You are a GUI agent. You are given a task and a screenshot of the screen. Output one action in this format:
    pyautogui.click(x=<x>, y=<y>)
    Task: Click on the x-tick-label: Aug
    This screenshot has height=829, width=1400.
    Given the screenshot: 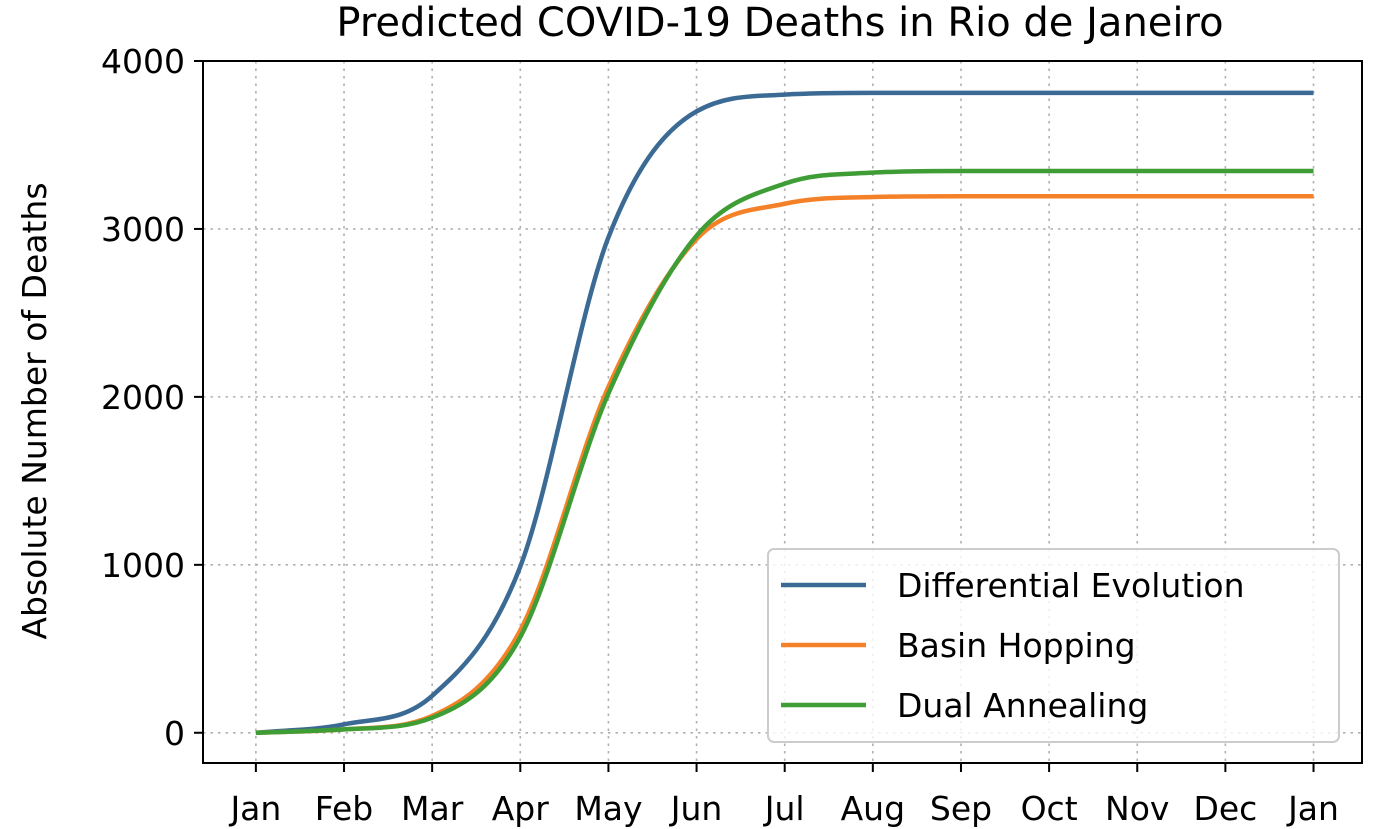 What is the action you would take?
    pyautogui.click(x=873, y=808)
    